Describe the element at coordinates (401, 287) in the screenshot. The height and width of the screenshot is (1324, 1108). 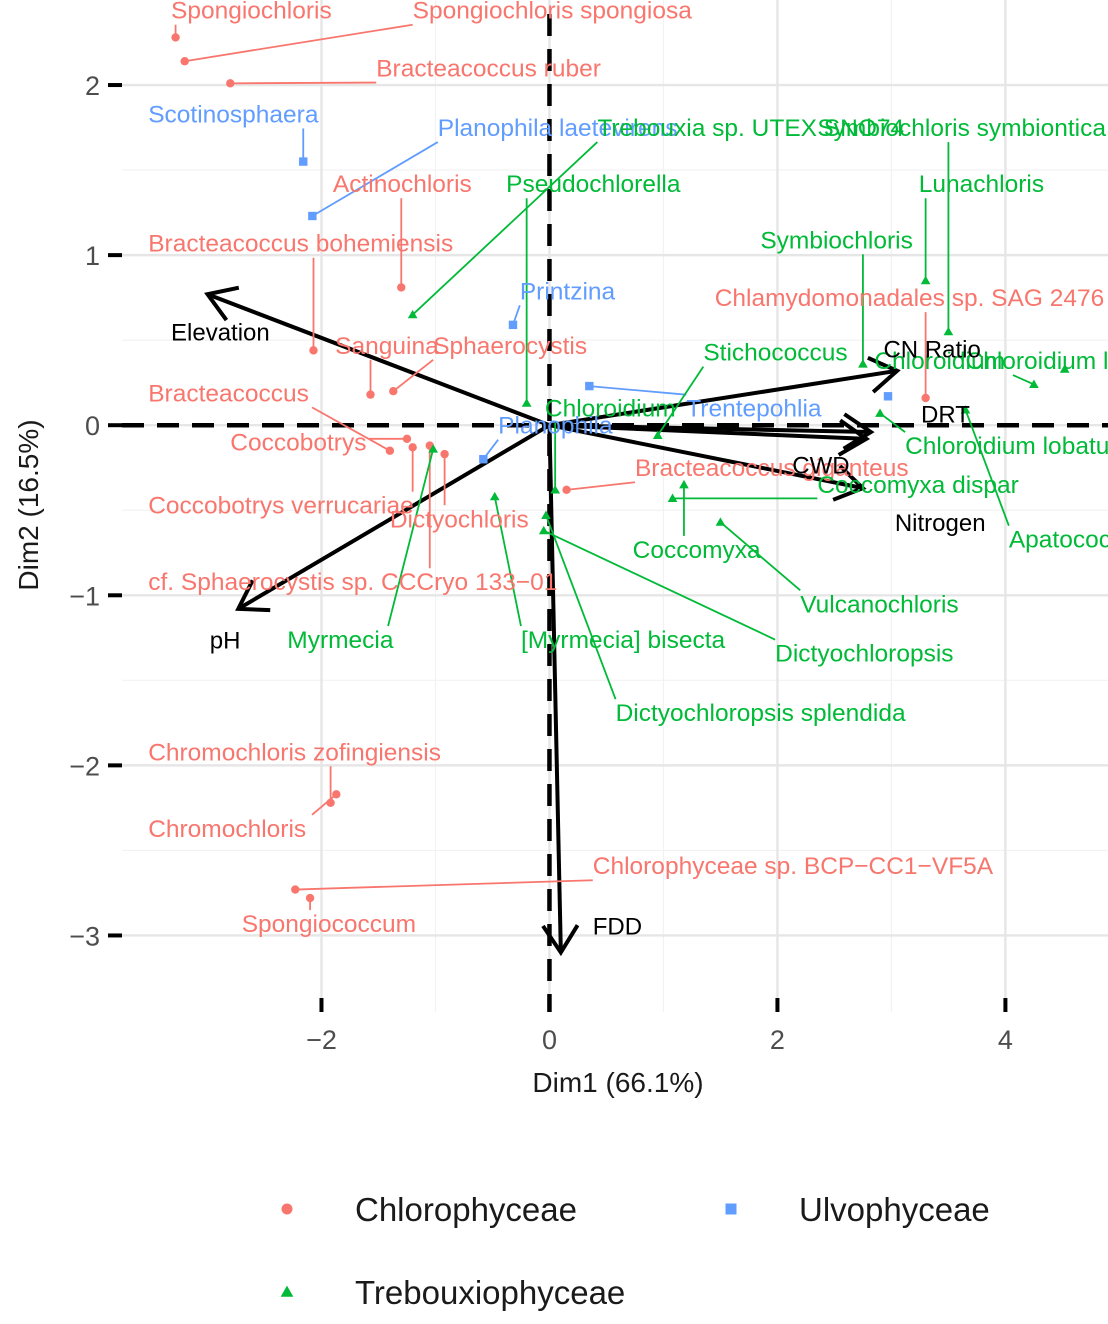
I see `point-chlorophyceae-actinochloris` at that location.